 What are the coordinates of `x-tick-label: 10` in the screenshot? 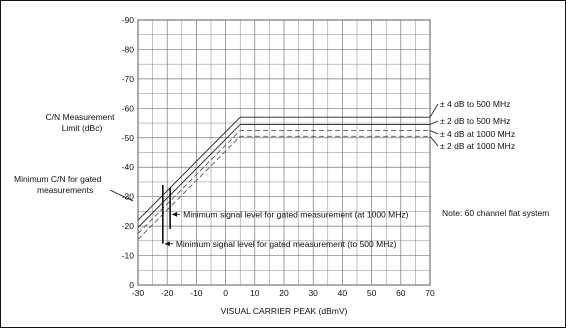 It's located at (255, 293).